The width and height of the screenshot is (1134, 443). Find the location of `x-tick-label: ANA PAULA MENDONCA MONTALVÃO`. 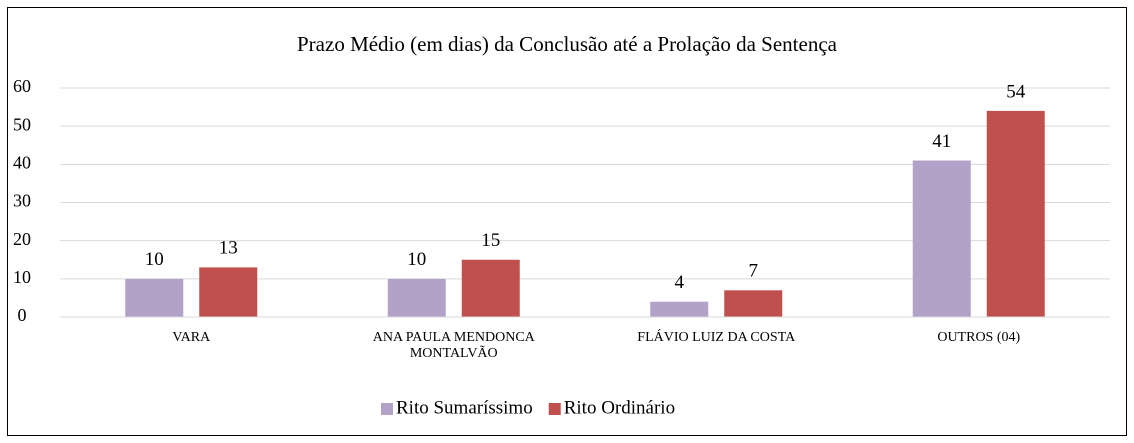

x-tick-label: ANA PAULA MENDONCA MONTALVÃO is located at coordinates (453, 345).